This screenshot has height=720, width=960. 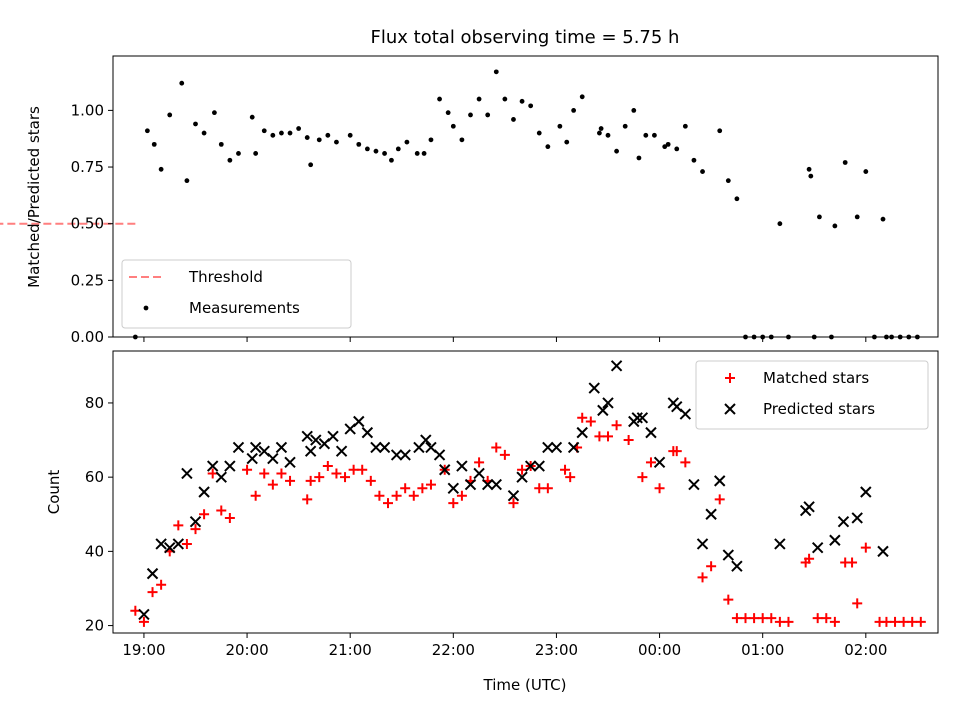 What do you see at coordinates (94, 477) in the screenshot?
I see `y-tick-label: 60` at bounding box center [94, 477].